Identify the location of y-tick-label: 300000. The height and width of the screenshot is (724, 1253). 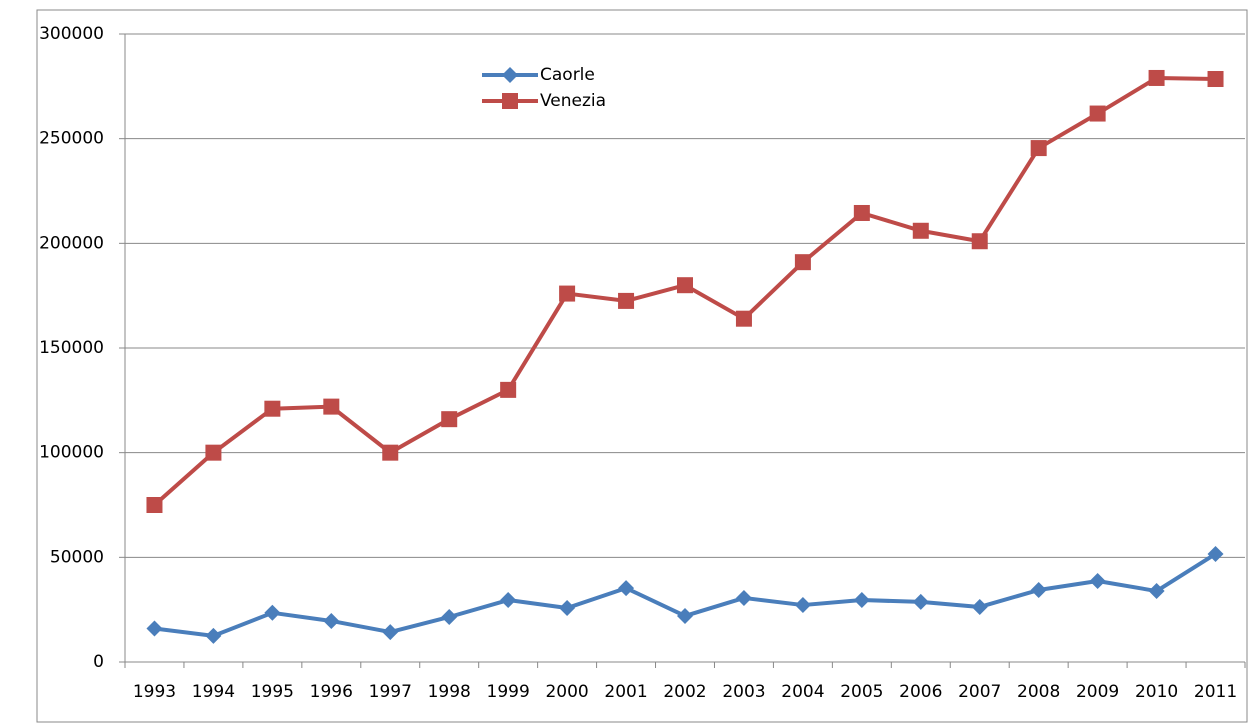
(71, 34).